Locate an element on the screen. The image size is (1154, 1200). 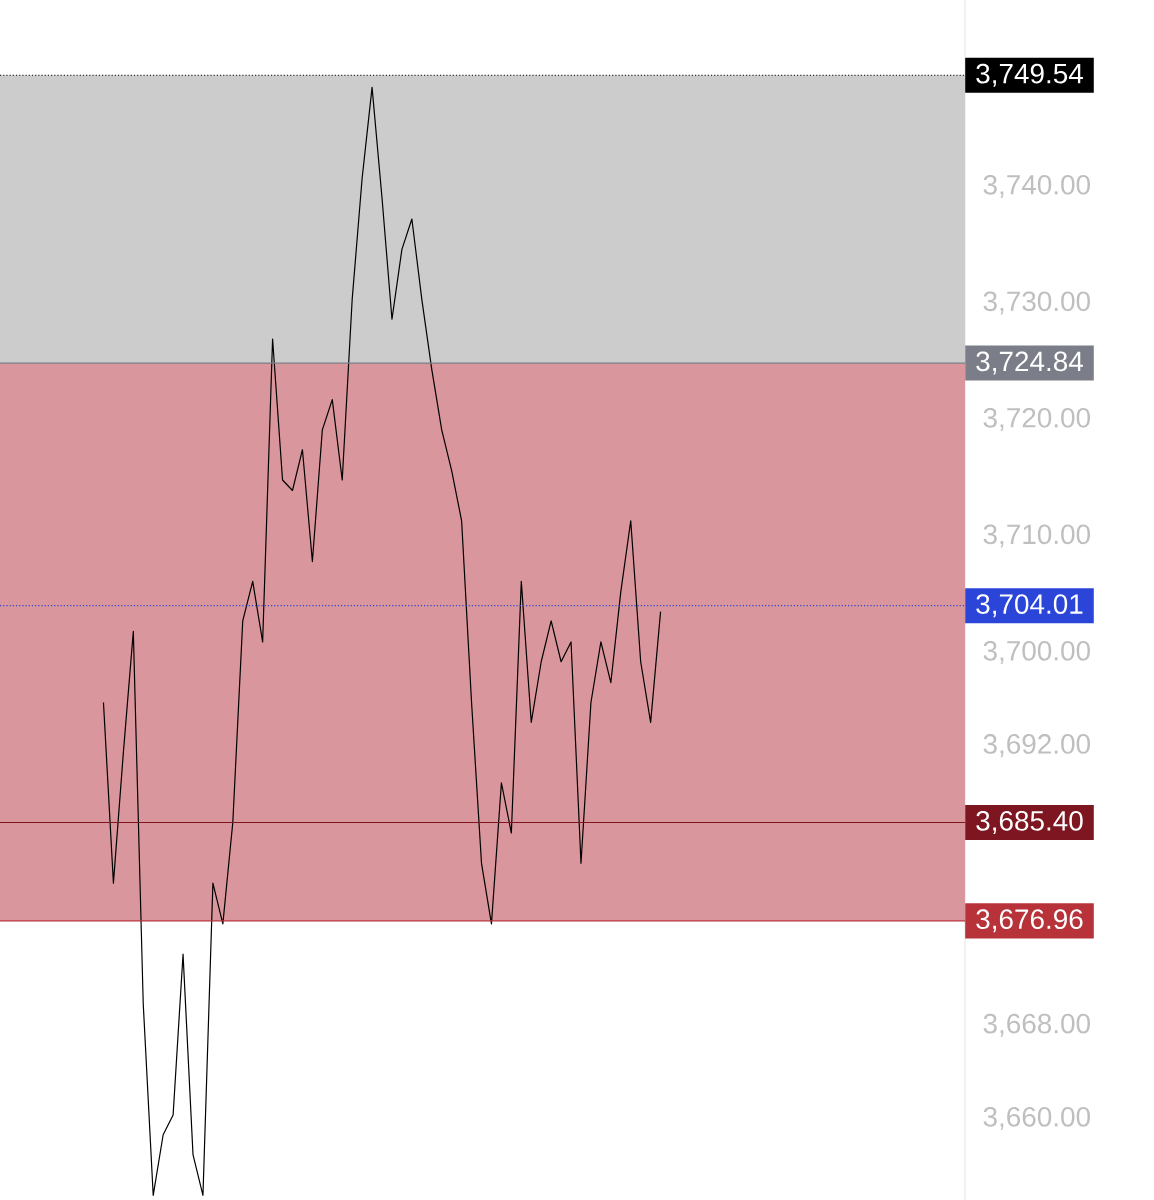
y-tick-label: 3,660.00 is located at coordinates (1036, 1118).